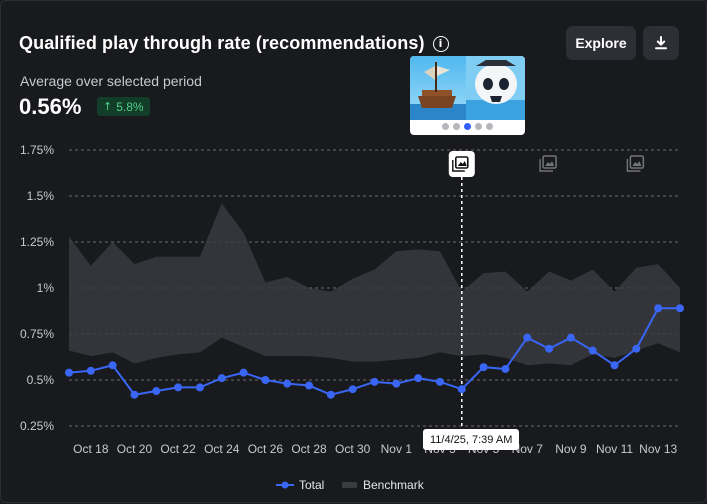  I want to click on y-tick-label: 0.5%, so click(41, 380).